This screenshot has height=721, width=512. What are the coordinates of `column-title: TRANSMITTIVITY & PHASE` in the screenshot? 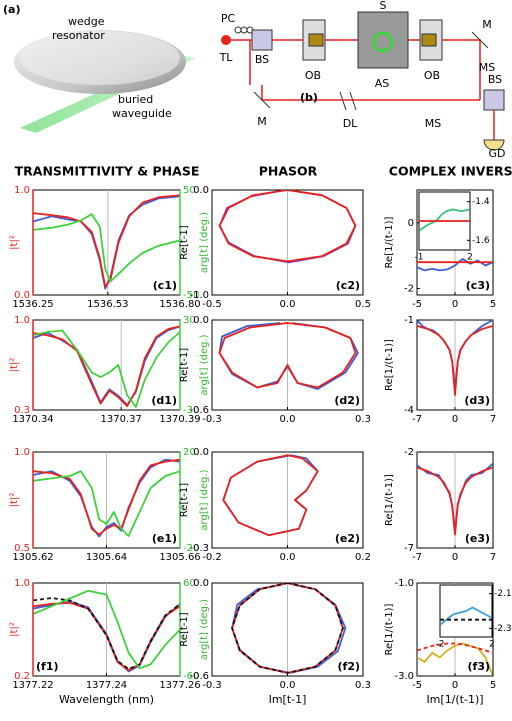 It's located at (107, 171).